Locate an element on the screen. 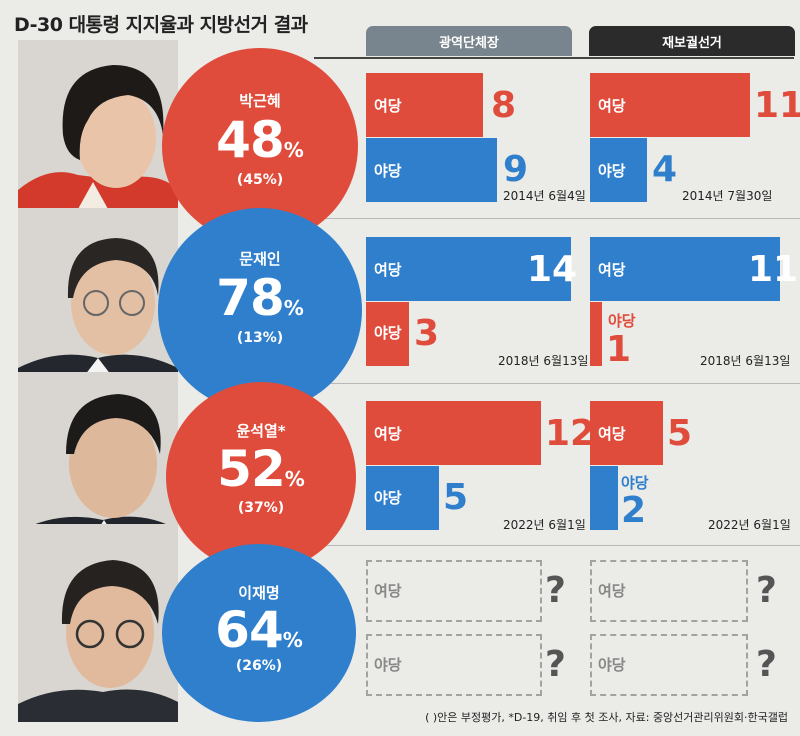  approval-circle-park: 박근혜 48% (45%) is located at coordinates (260, 146).